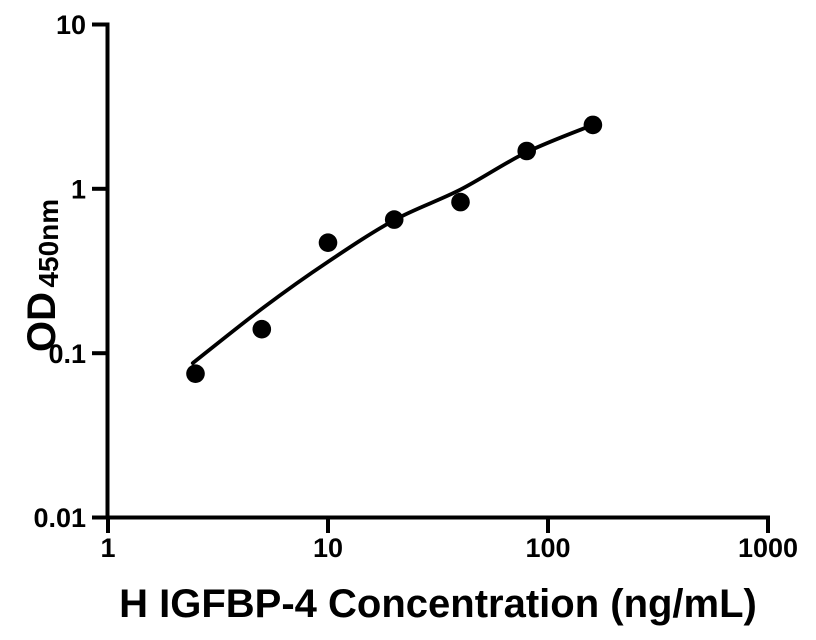 The height and width of the screenshot is (640, 816). What do you see at coordinates (71, 25) in the screenshot?
I see `y-axis-tick-label: 10` at bounding box center [71, 25].